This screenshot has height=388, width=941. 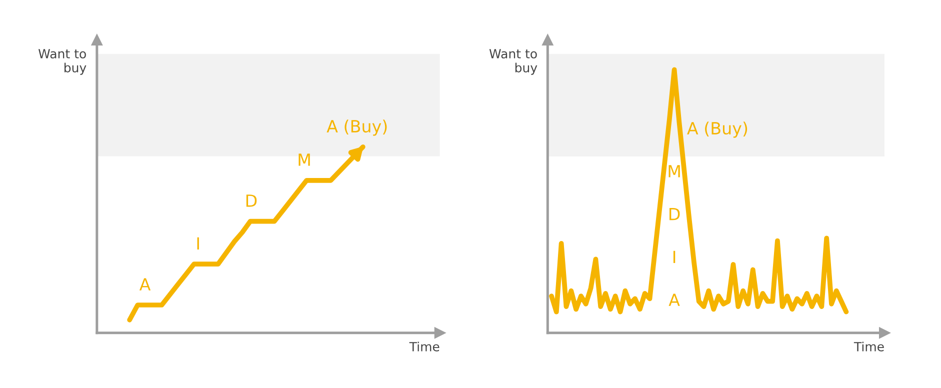 What do you see at coordinates (356, 128) in the screenshot?
I see `text: A (Buy)` at bounding box center [356, 128].